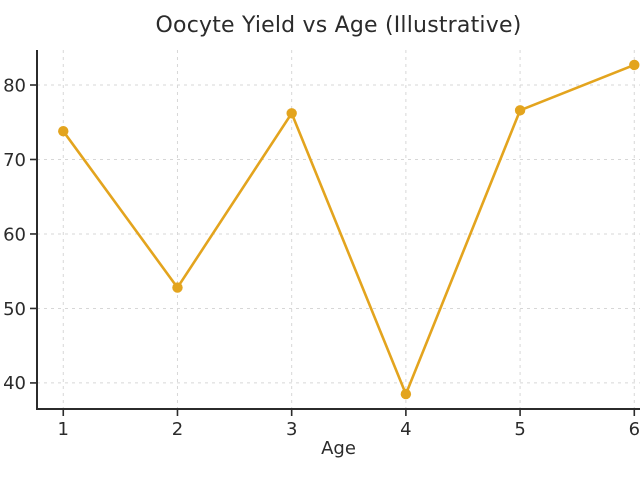  What do you see at coordinates (634, 429) in the screenshot?
I see `x-tick-label: 6` at bounding box center [634, 429].